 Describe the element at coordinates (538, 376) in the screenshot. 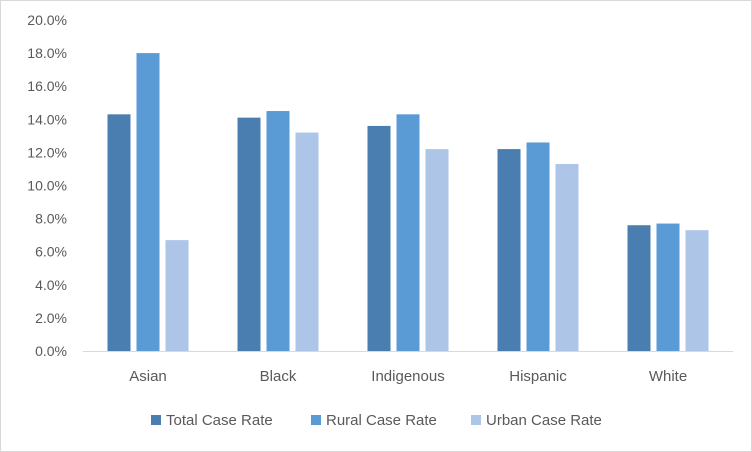

I see `x-category-label: Hispanic` at that location.